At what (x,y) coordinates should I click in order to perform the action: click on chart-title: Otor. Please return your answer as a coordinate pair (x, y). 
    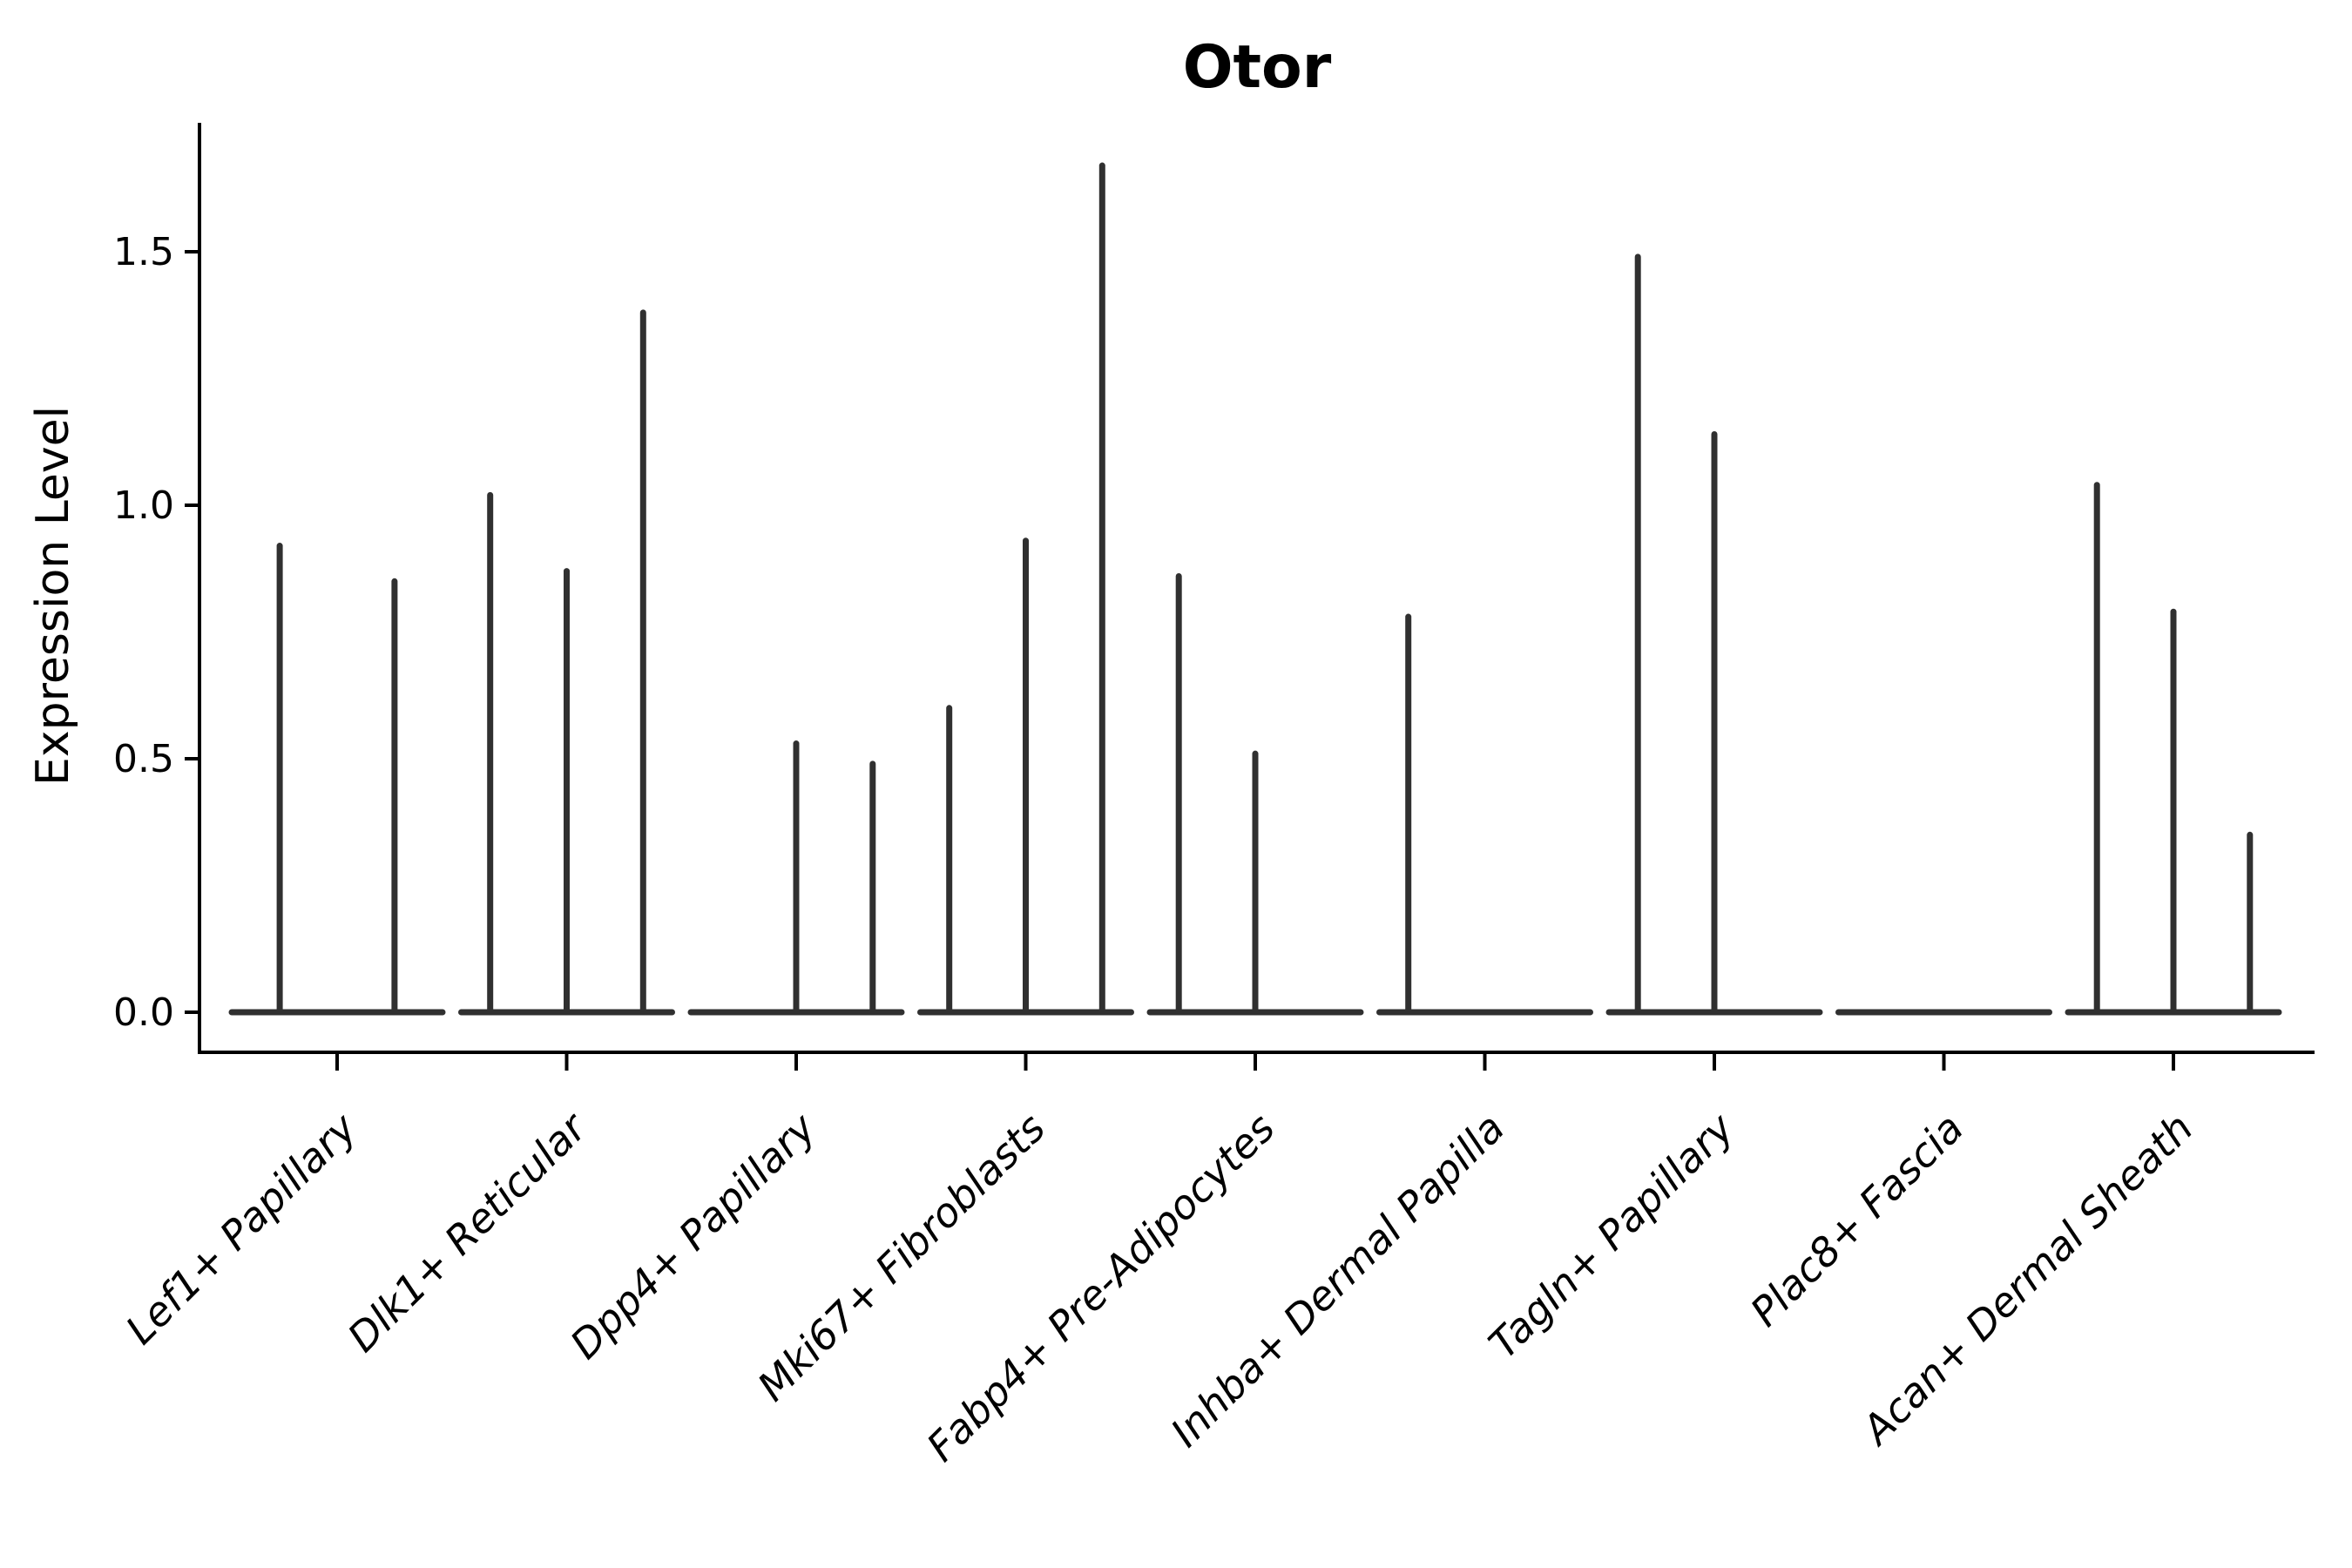
    Looking at the image, I should click on (1257, 67).